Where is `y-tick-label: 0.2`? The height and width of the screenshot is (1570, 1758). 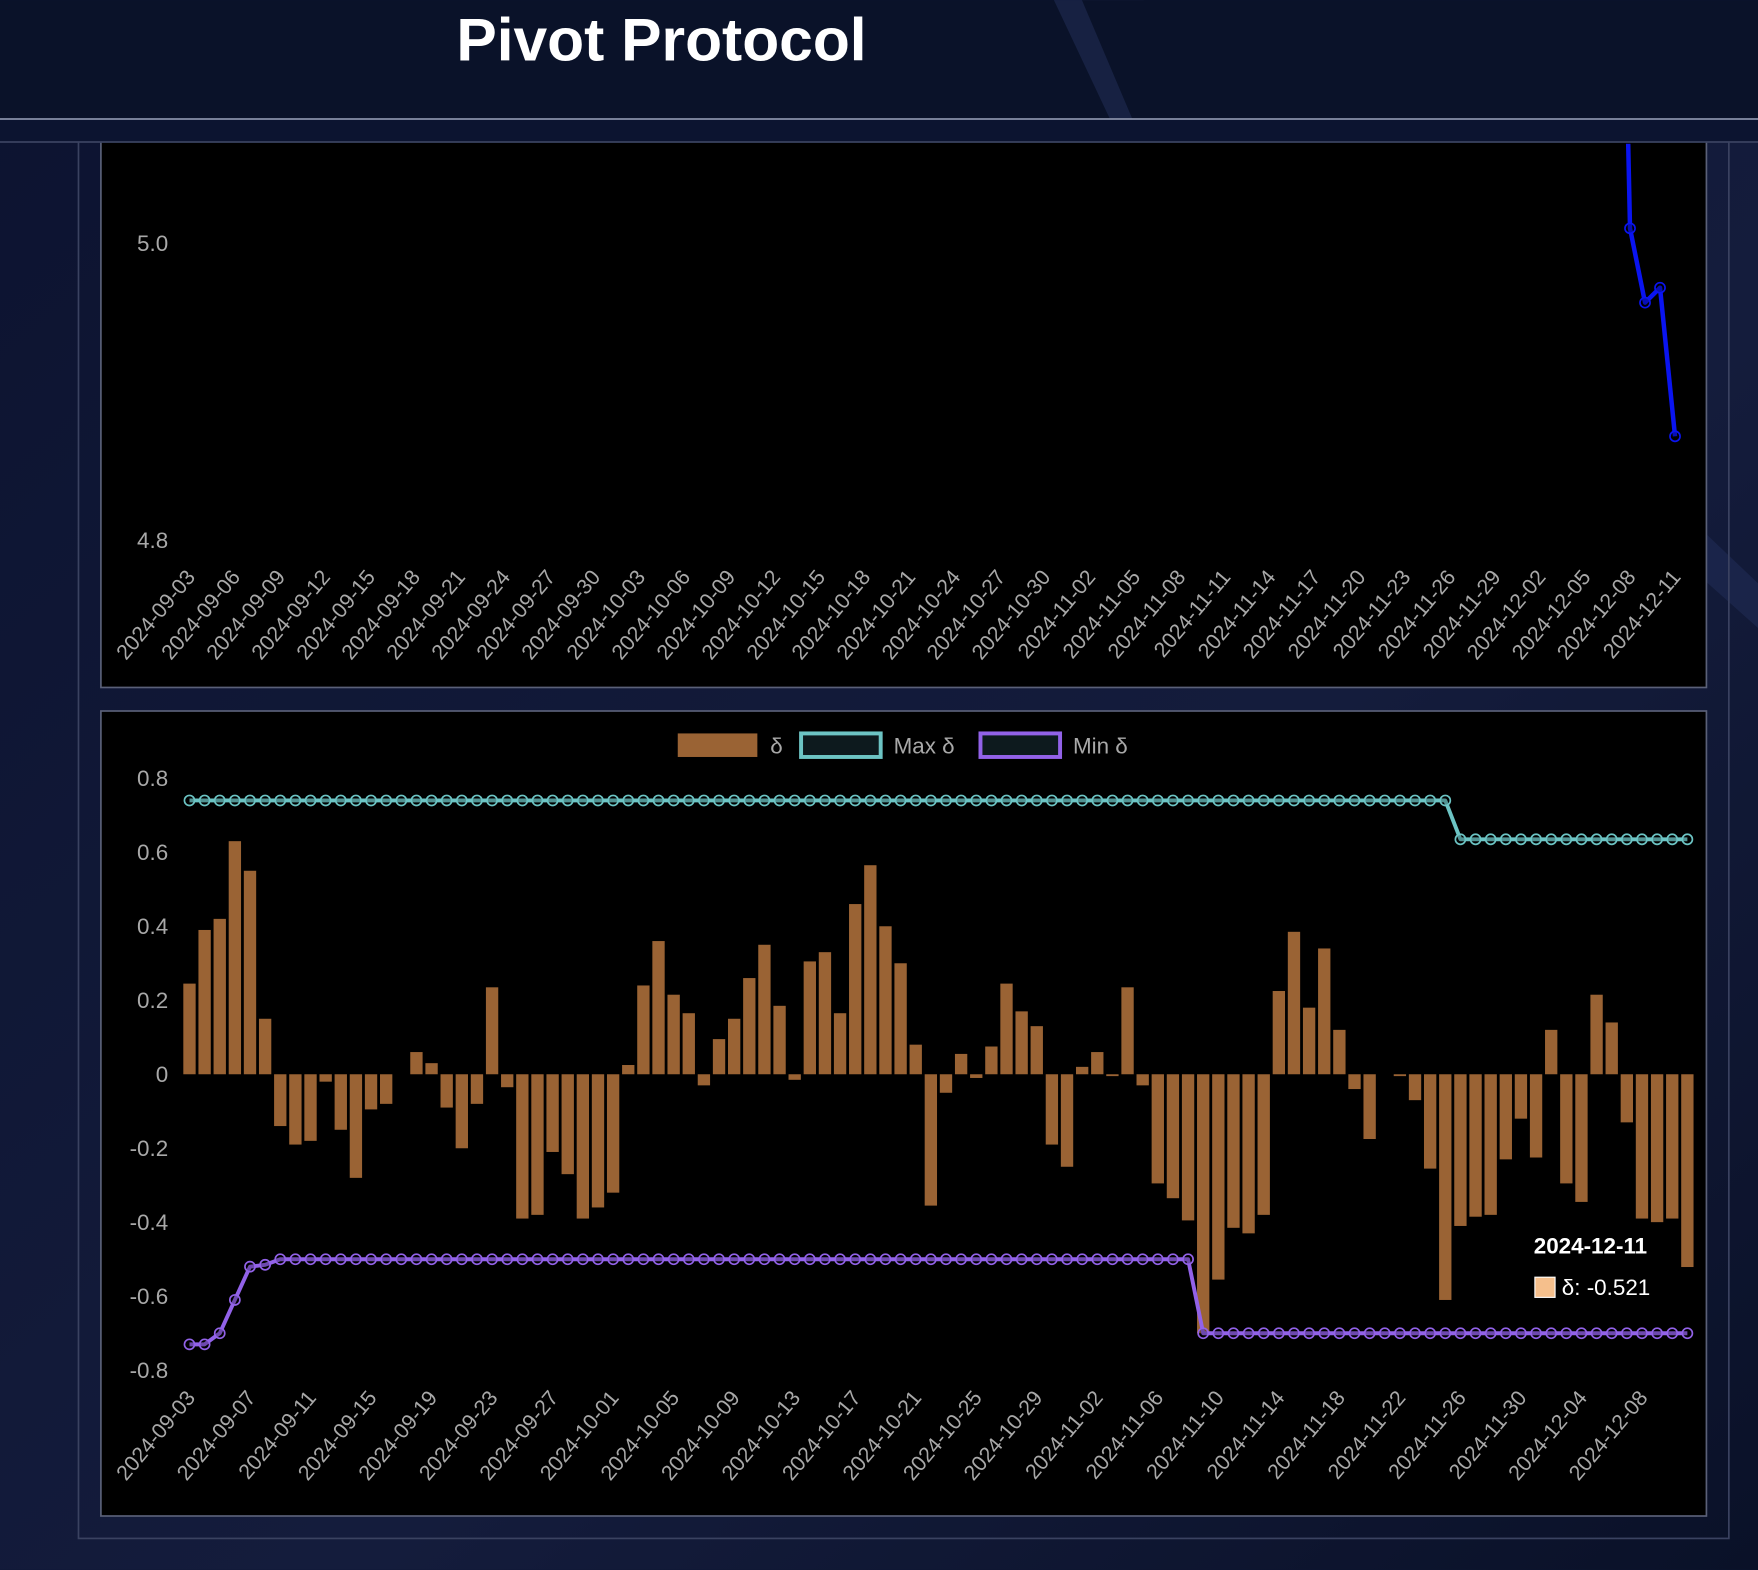
y-tick-label: 0.2 is located at coordinates (152, 1000).